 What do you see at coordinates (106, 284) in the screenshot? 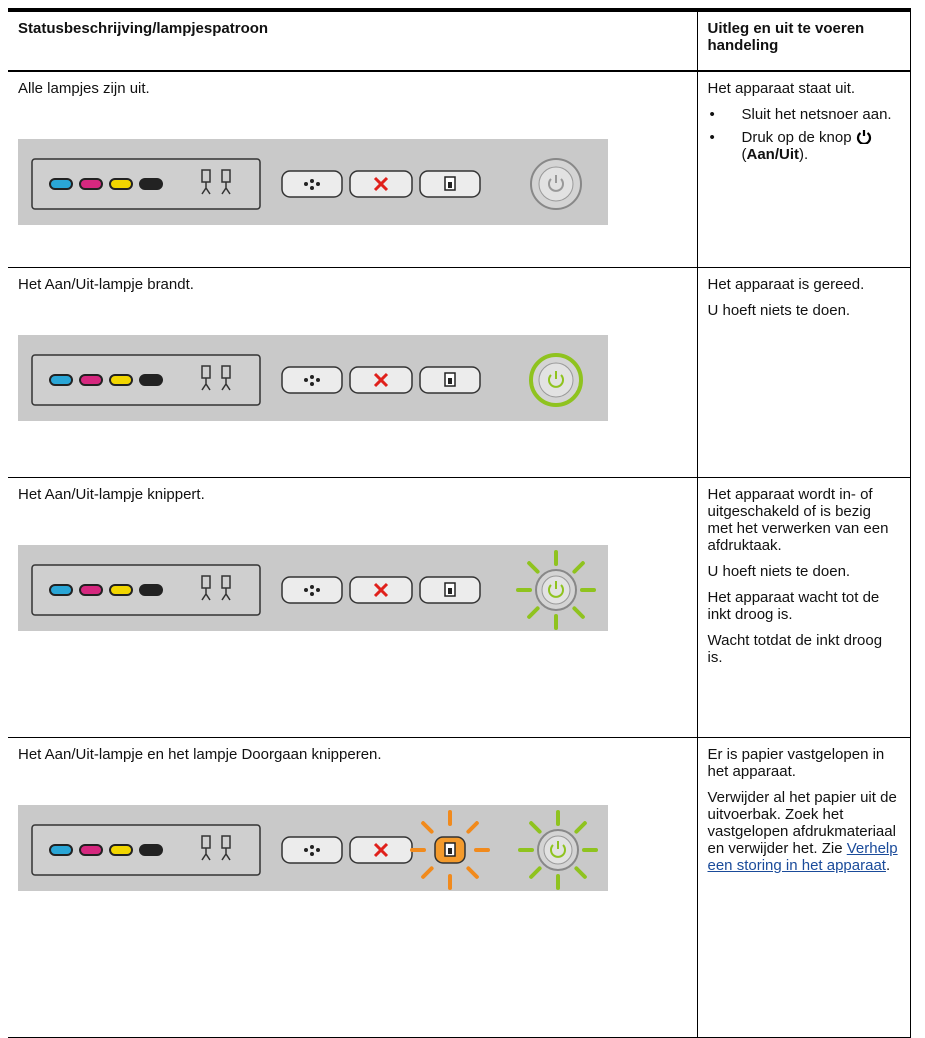
I see `status-text: Het Aan/Uit-lampje brandt.` at bounding box center [106, 284].